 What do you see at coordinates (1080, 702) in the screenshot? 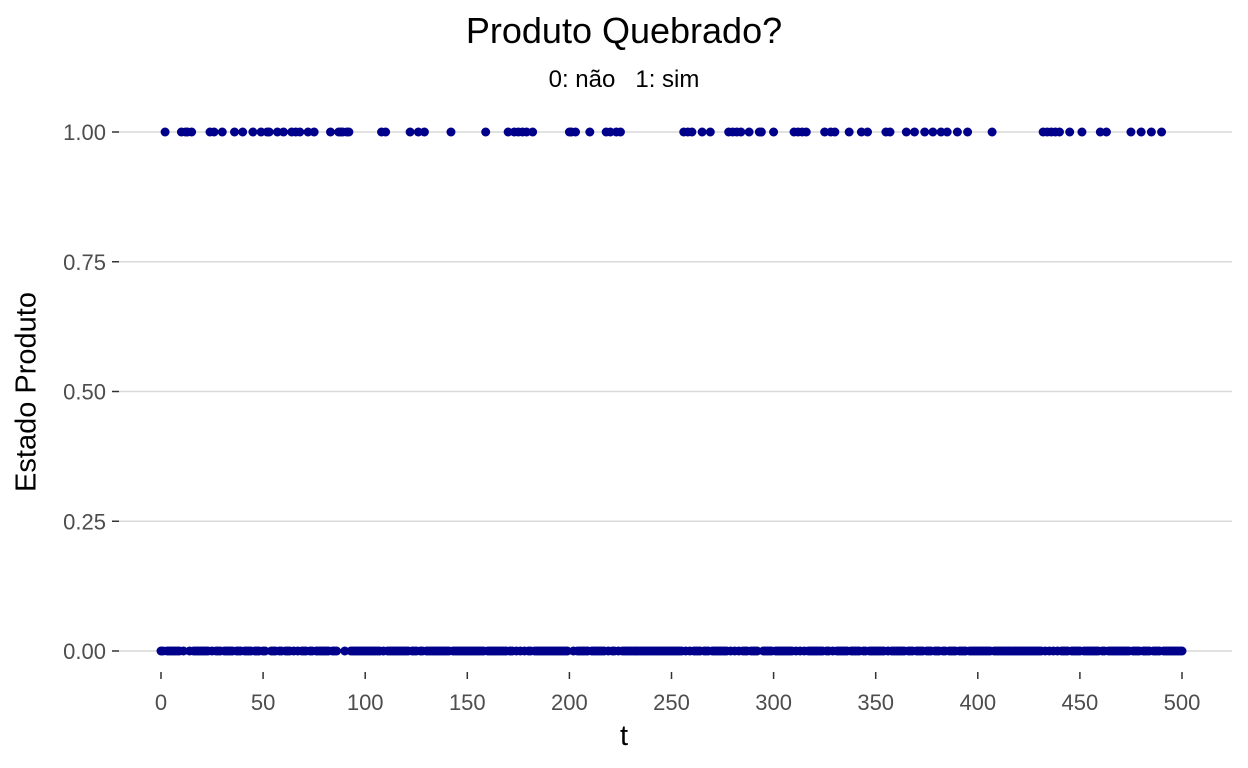
I see `x-tick-label: 450` at bounding box center [1080, 702].